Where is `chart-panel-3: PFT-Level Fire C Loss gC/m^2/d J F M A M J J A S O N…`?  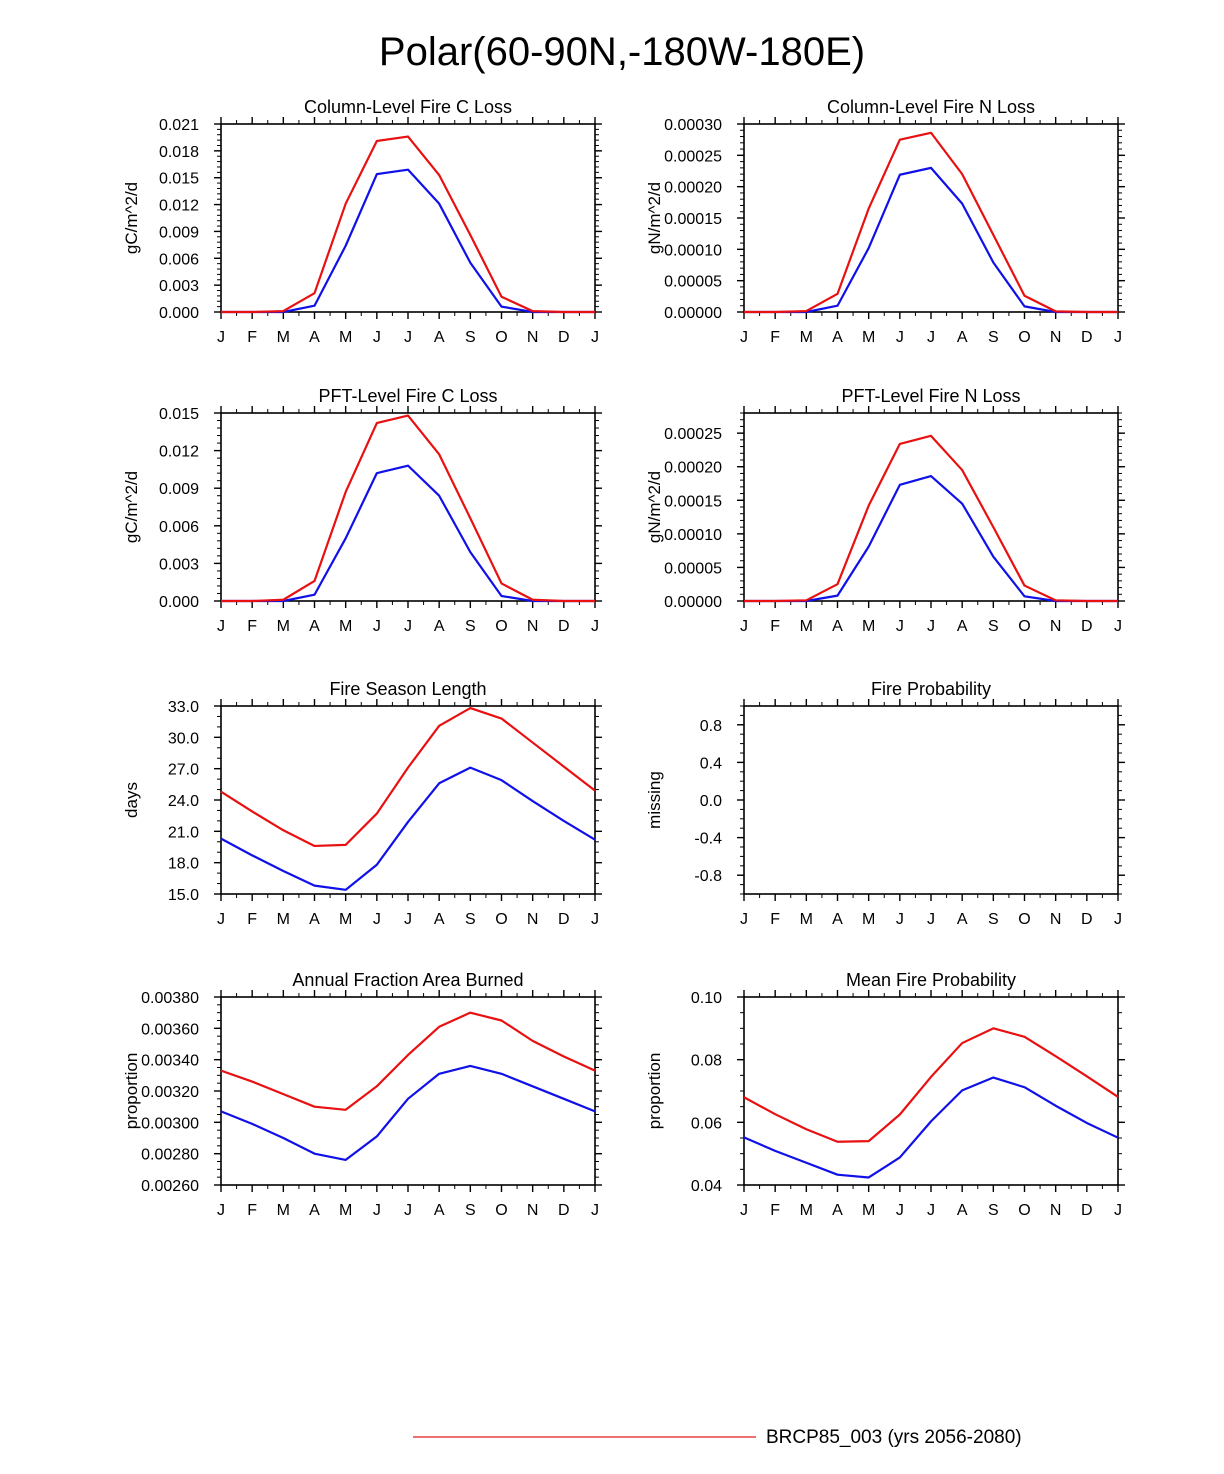
chart-panel-3: PFT-Level Fire C Loss gC/m^2/d J F M A M J J A S O N… is located at coordinates (362, 510).